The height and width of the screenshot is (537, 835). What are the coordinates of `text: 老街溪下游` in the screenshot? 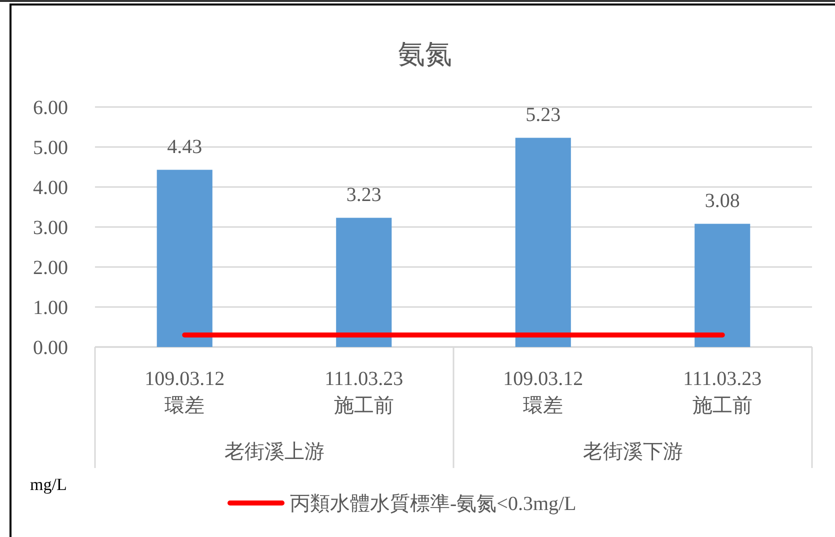 It's located at (632, 452).